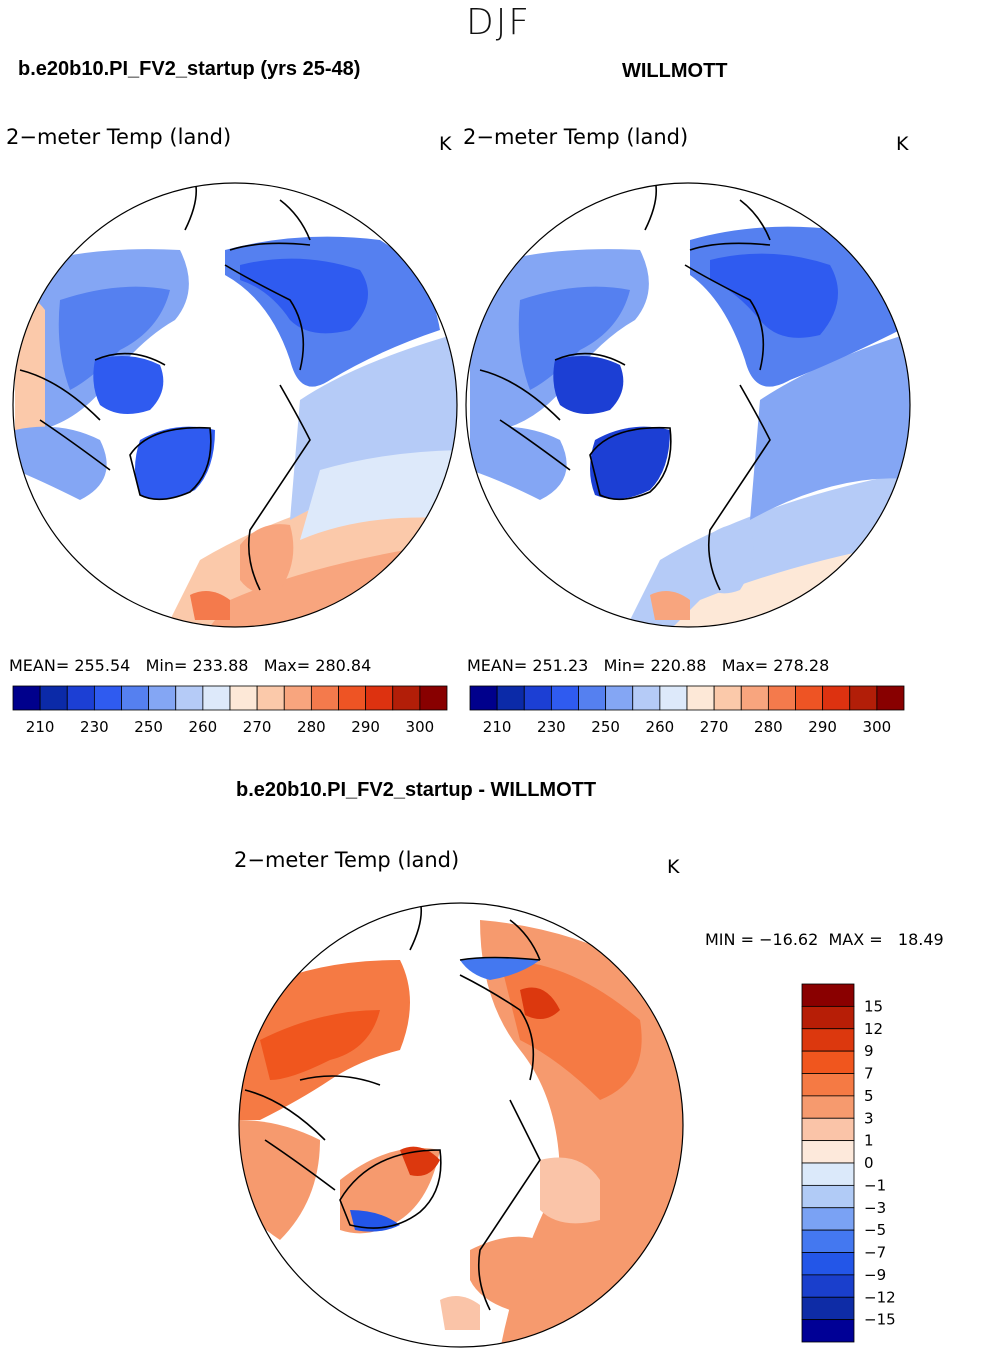 Image resolution: width=997 pixels, height=1353 pixels. Describe the element at coordinates (869, 1074) in the screenshot. I see `colorbar-tick-label: 7` at that location.